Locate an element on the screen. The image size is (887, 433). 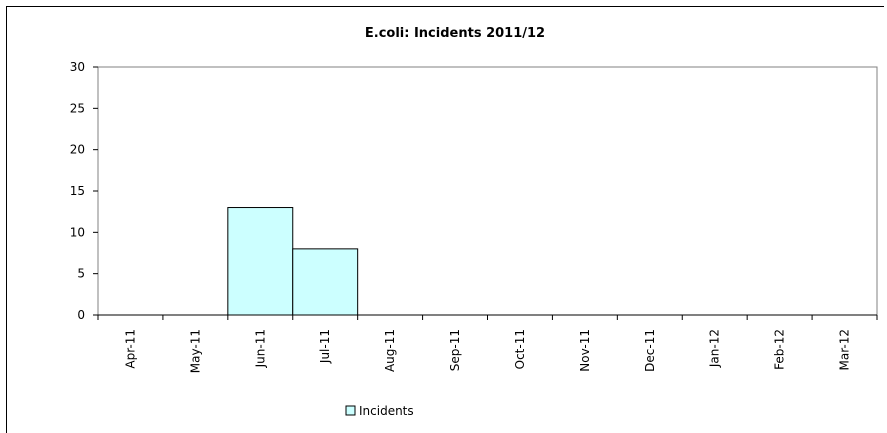
y-axis: 0 5 10 15 20 25 30 is located at coordinates (84, 191).